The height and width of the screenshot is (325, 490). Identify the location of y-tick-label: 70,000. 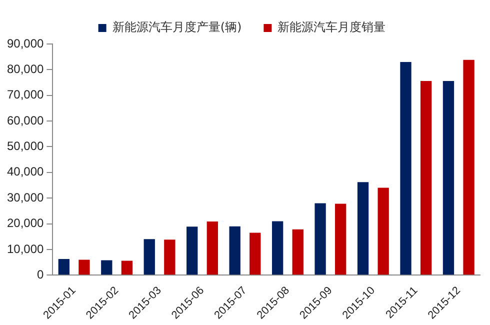
(25, 95).